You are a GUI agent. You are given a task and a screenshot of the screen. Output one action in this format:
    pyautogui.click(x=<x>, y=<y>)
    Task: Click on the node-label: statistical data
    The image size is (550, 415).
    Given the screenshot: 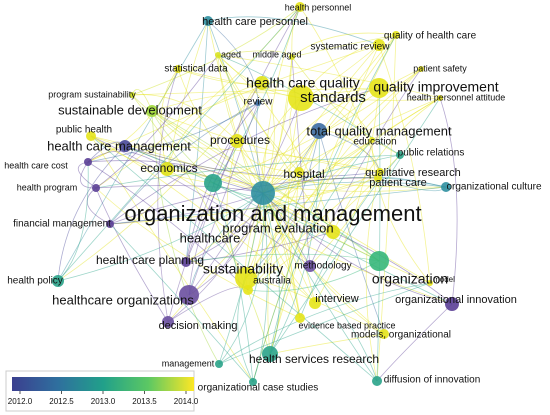 What is the action you would take?
    pyautogui.click(x=196, y=69)
    